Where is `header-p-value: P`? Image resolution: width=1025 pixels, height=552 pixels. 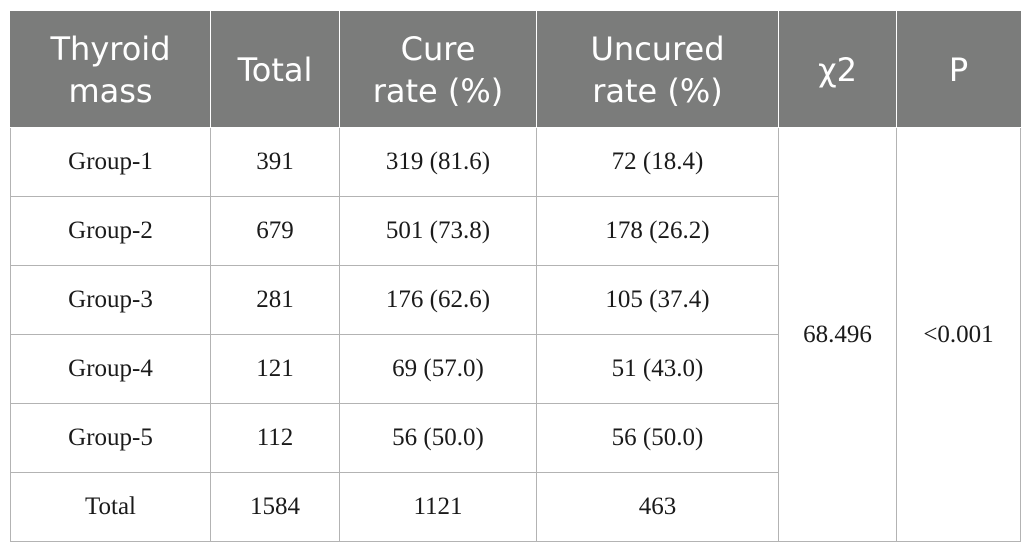
header-p-value: P is located at coordinates (958, 69).